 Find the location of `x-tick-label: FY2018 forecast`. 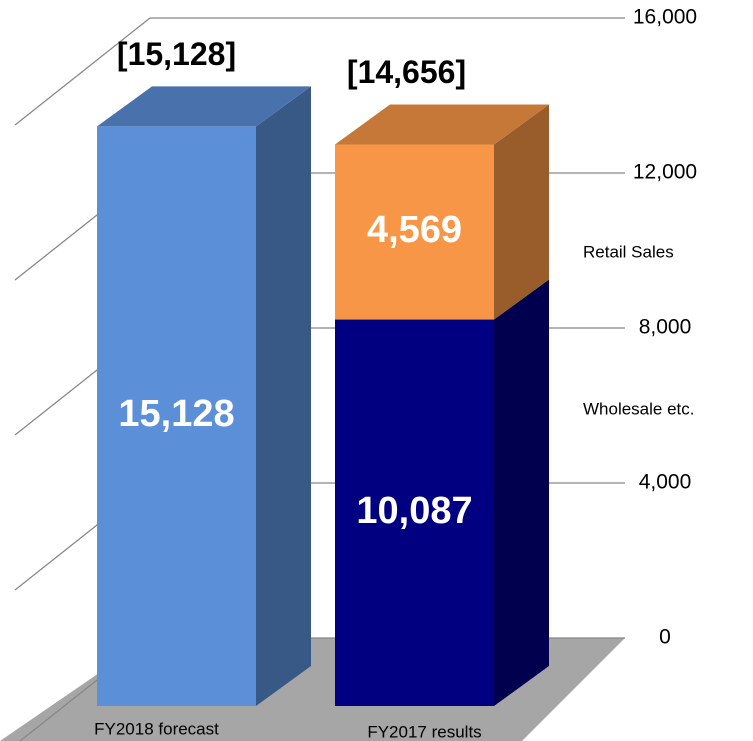

x-tick-label: FY2018 forecast is located at coordinates (156, 728).